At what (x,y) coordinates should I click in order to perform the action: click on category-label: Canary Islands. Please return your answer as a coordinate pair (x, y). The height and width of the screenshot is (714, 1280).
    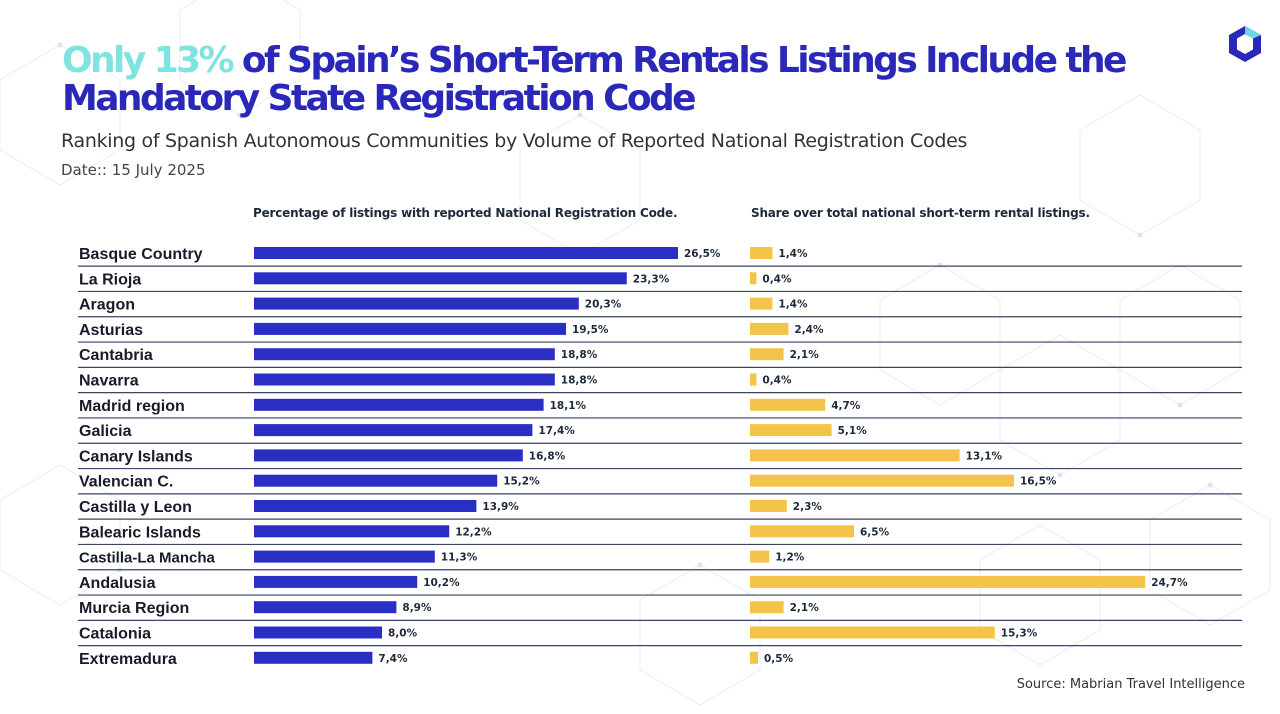
    Looking at the image, I should click on (136, 456).